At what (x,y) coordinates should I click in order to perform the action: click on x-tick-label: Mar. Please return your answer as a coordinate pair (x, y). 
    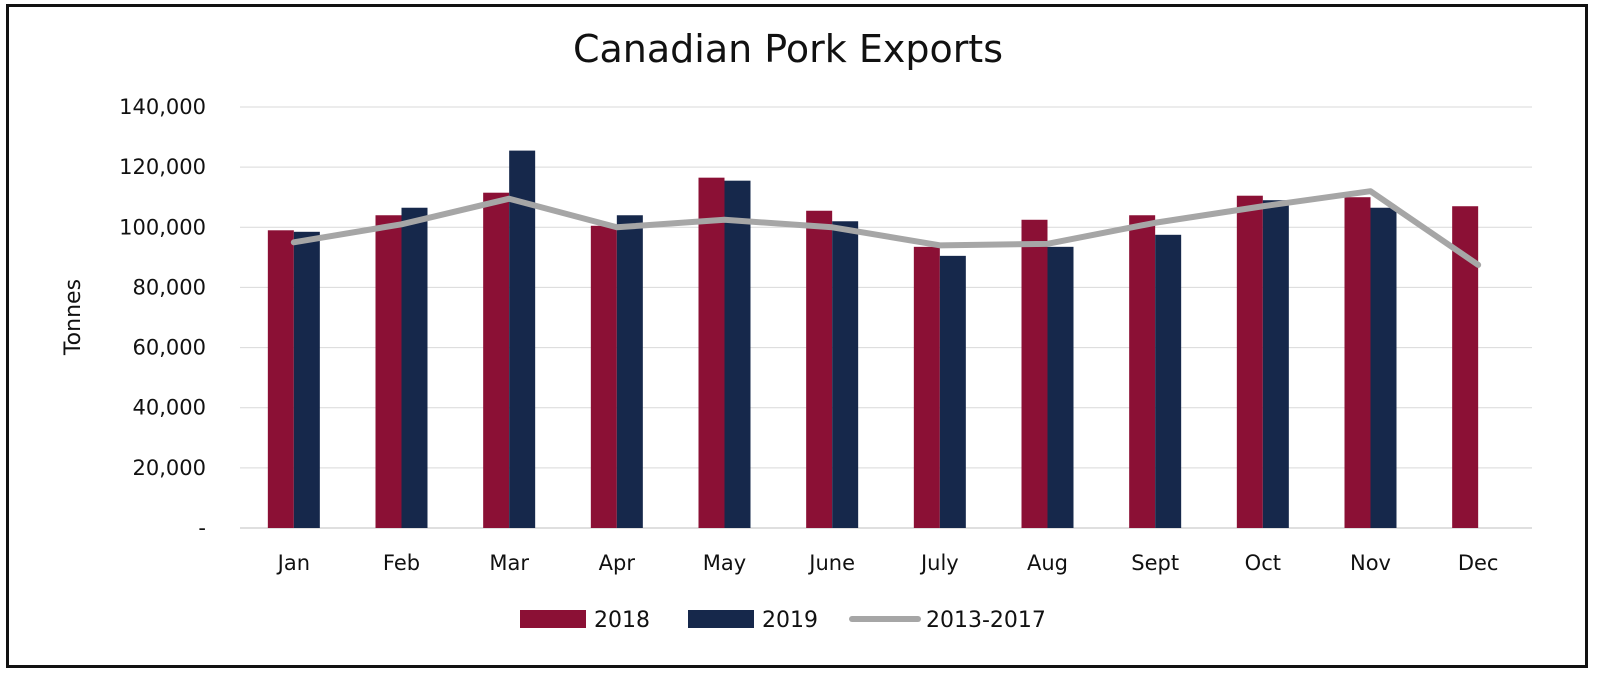
    Looking at the image, I should click on (509, 563).